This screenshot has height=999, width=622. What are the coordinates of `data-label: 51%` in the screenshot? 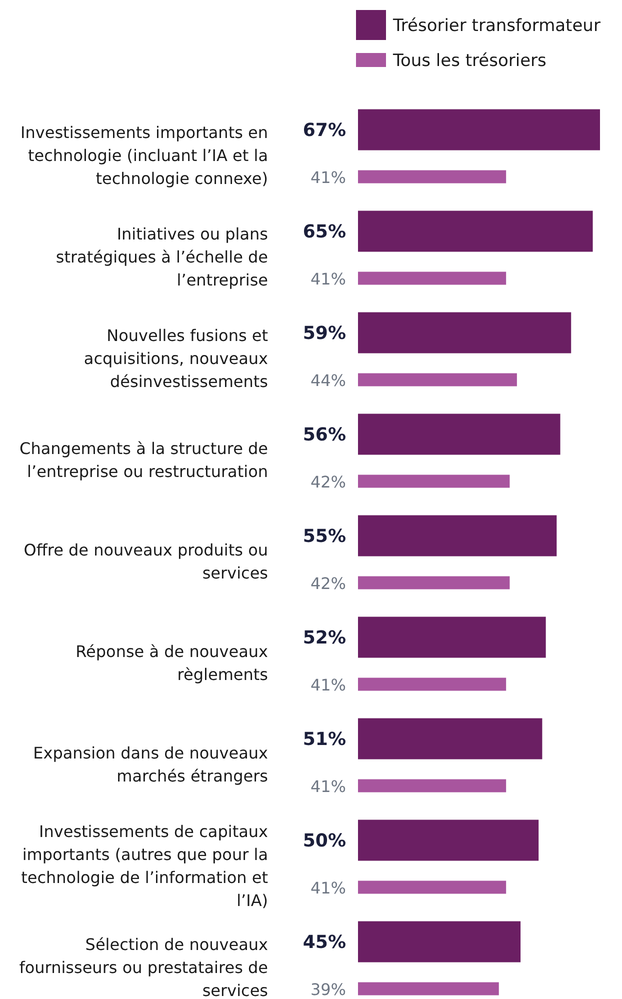 It's located at (324, 739).